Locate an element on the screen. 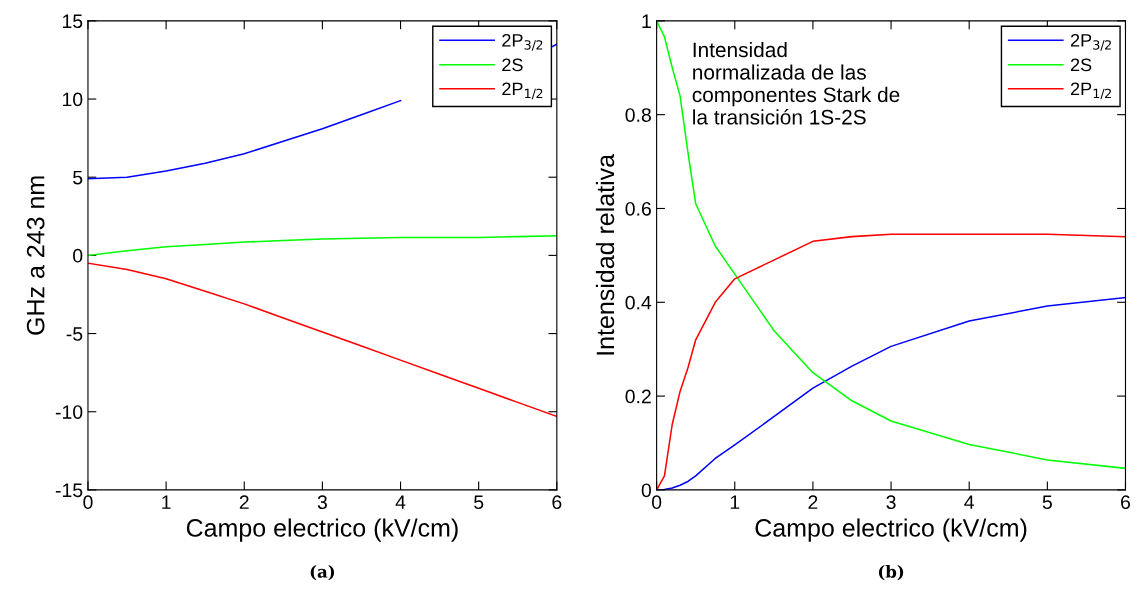 The width and height of the screenshot is (1138, 596). y-tick-label: 0.8 is located at coordinates (638, 115).